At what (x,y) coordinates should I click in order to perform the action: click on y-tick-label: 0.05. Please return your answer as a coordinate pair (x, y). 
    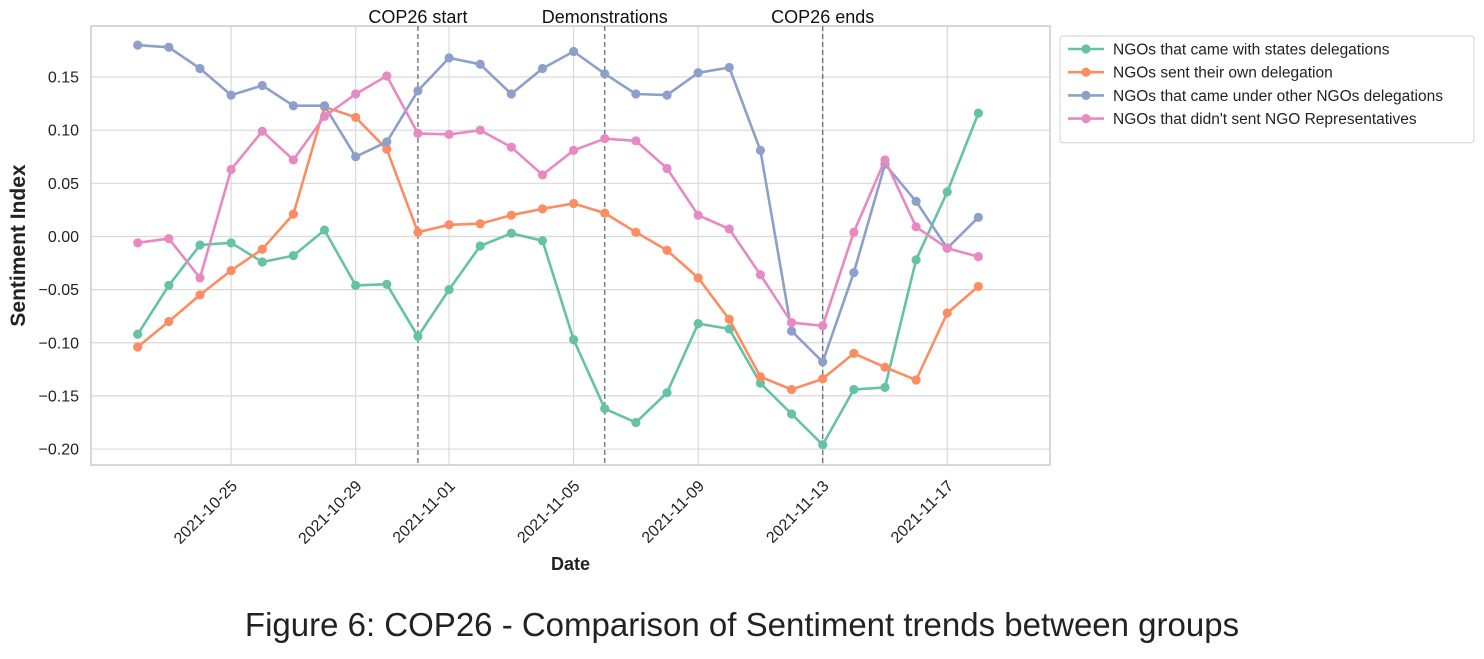
    Looking at the image, I should click on (63, 184).